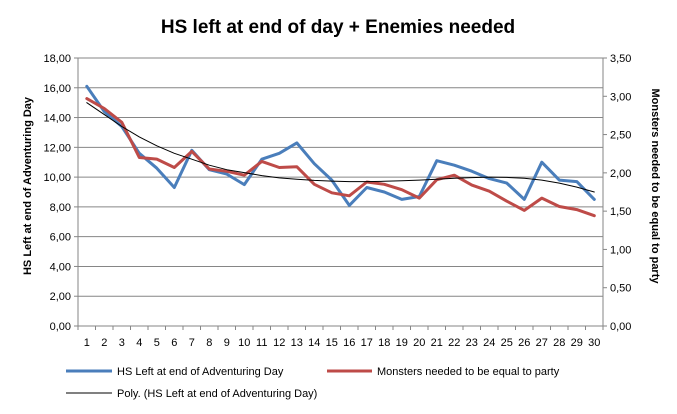 This screenshot has height=414, width=677. Describe the element at coordinates (620, 212) in the screenshot. I see `y2-tick-label: 1,50` at that location.